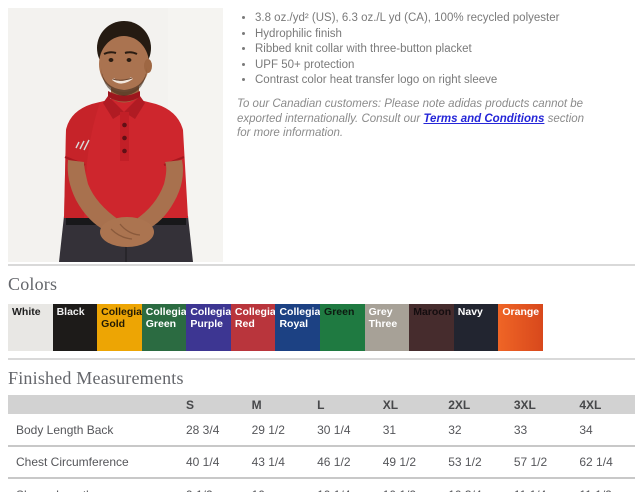 The image size is (643, 492). What do you see at coordinates (33, 284) in the screenshot?
I see `colors-heading: Colors` at bounding box center [33, 284].